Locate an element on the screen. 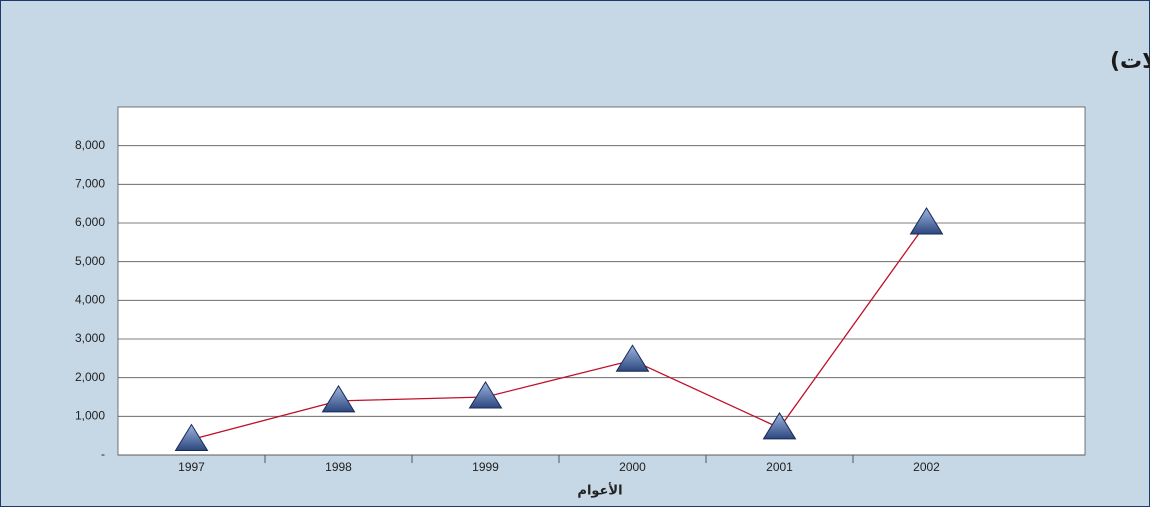 Image resolution: width=1150 pixels, height=507 pixels. x-tick-label: 1997 is located at coordinates (191, 467).